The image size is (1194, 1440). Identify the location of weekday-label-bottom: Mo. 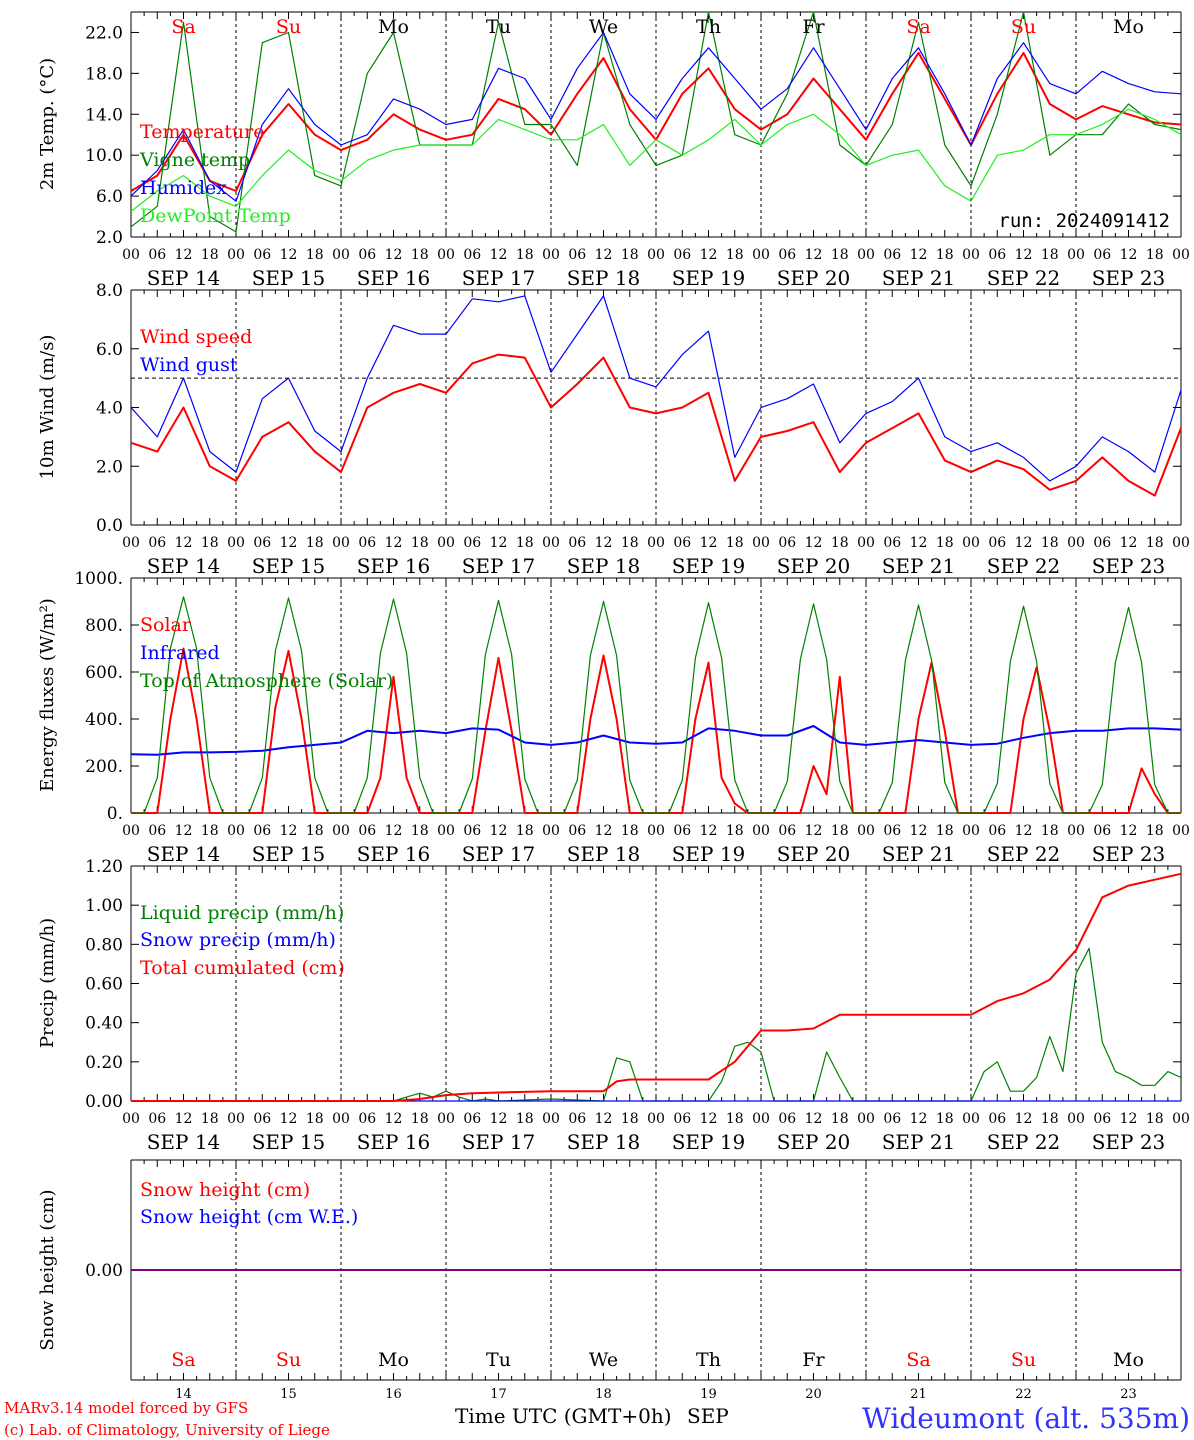
(1128, 1360).